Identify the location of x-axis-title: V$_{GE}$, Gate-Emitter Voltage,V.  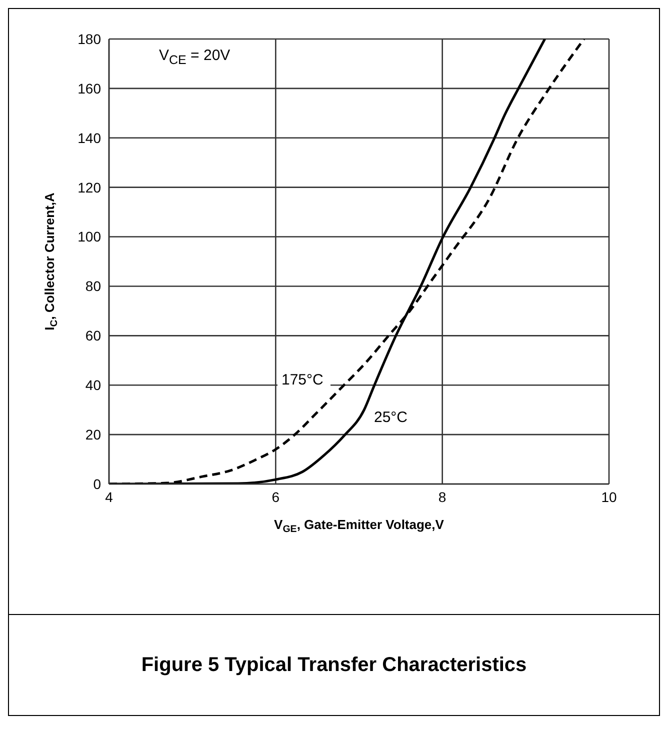
(359, 525).